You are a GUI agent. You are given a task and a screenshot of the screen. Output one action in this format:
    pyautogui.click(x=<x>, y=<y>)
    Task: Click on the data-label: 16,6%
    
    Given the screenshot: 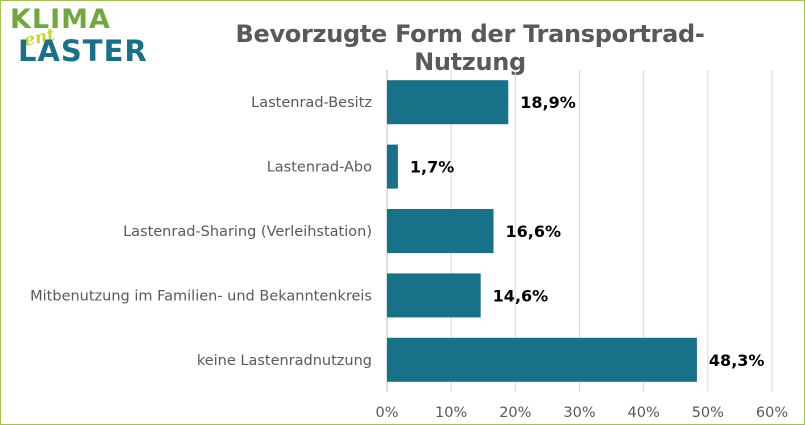 What is the action you would take?
    pyautogui.click(x=534, y=231)
    